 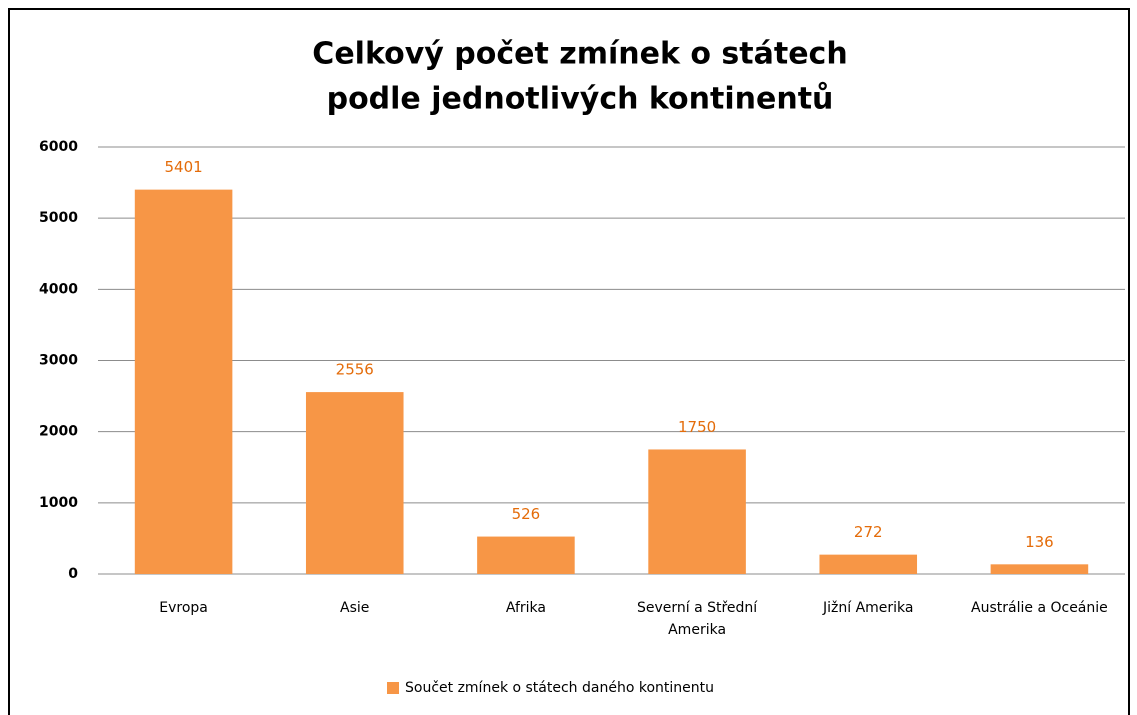 What do you see at coordinates (393, 688) in the screenshot?
I see `legend-swatch` at bounding box center [393, 688].